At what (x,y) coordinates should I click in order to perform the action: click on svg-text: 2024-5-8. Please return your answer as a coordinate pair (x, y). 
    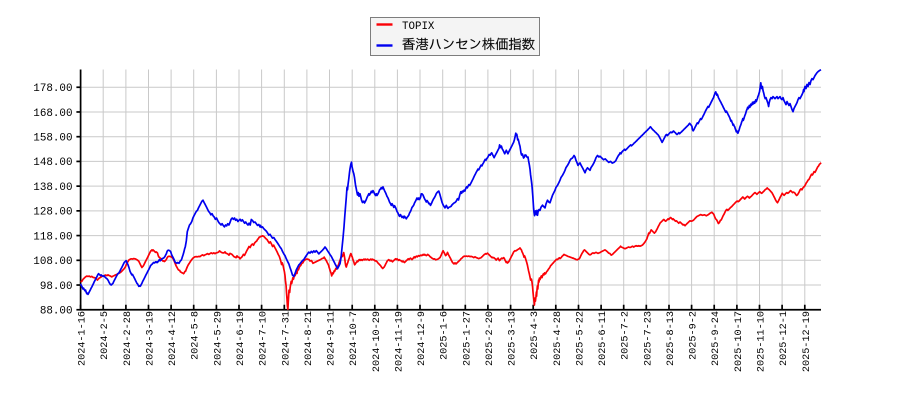
    Looking at the image, I should click on (196, 335).